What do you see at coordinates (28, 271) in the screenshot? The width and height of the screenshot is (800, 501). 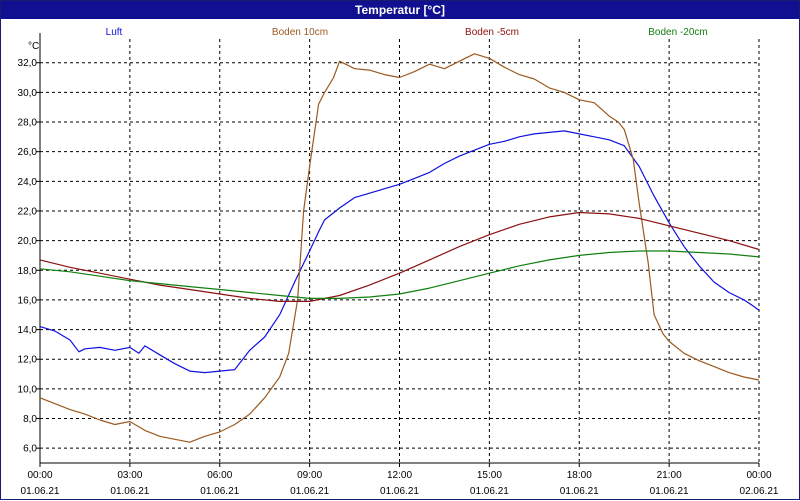 I see `y-tick-label: 18,0` at bounding box center [28, 271].